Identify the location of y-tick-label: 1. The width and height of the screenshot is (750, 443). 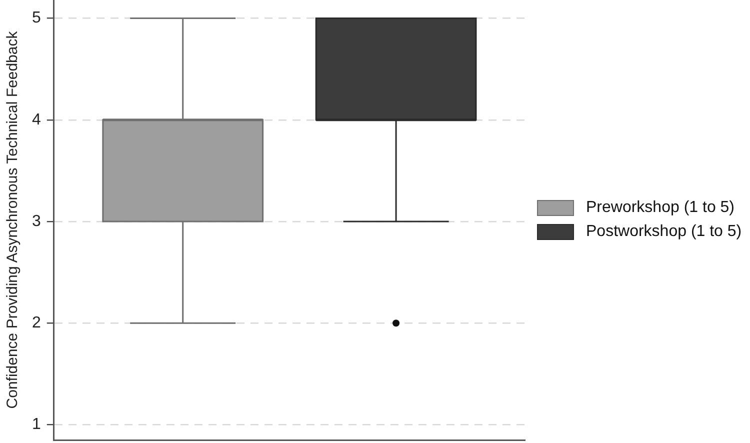
(36, 425).